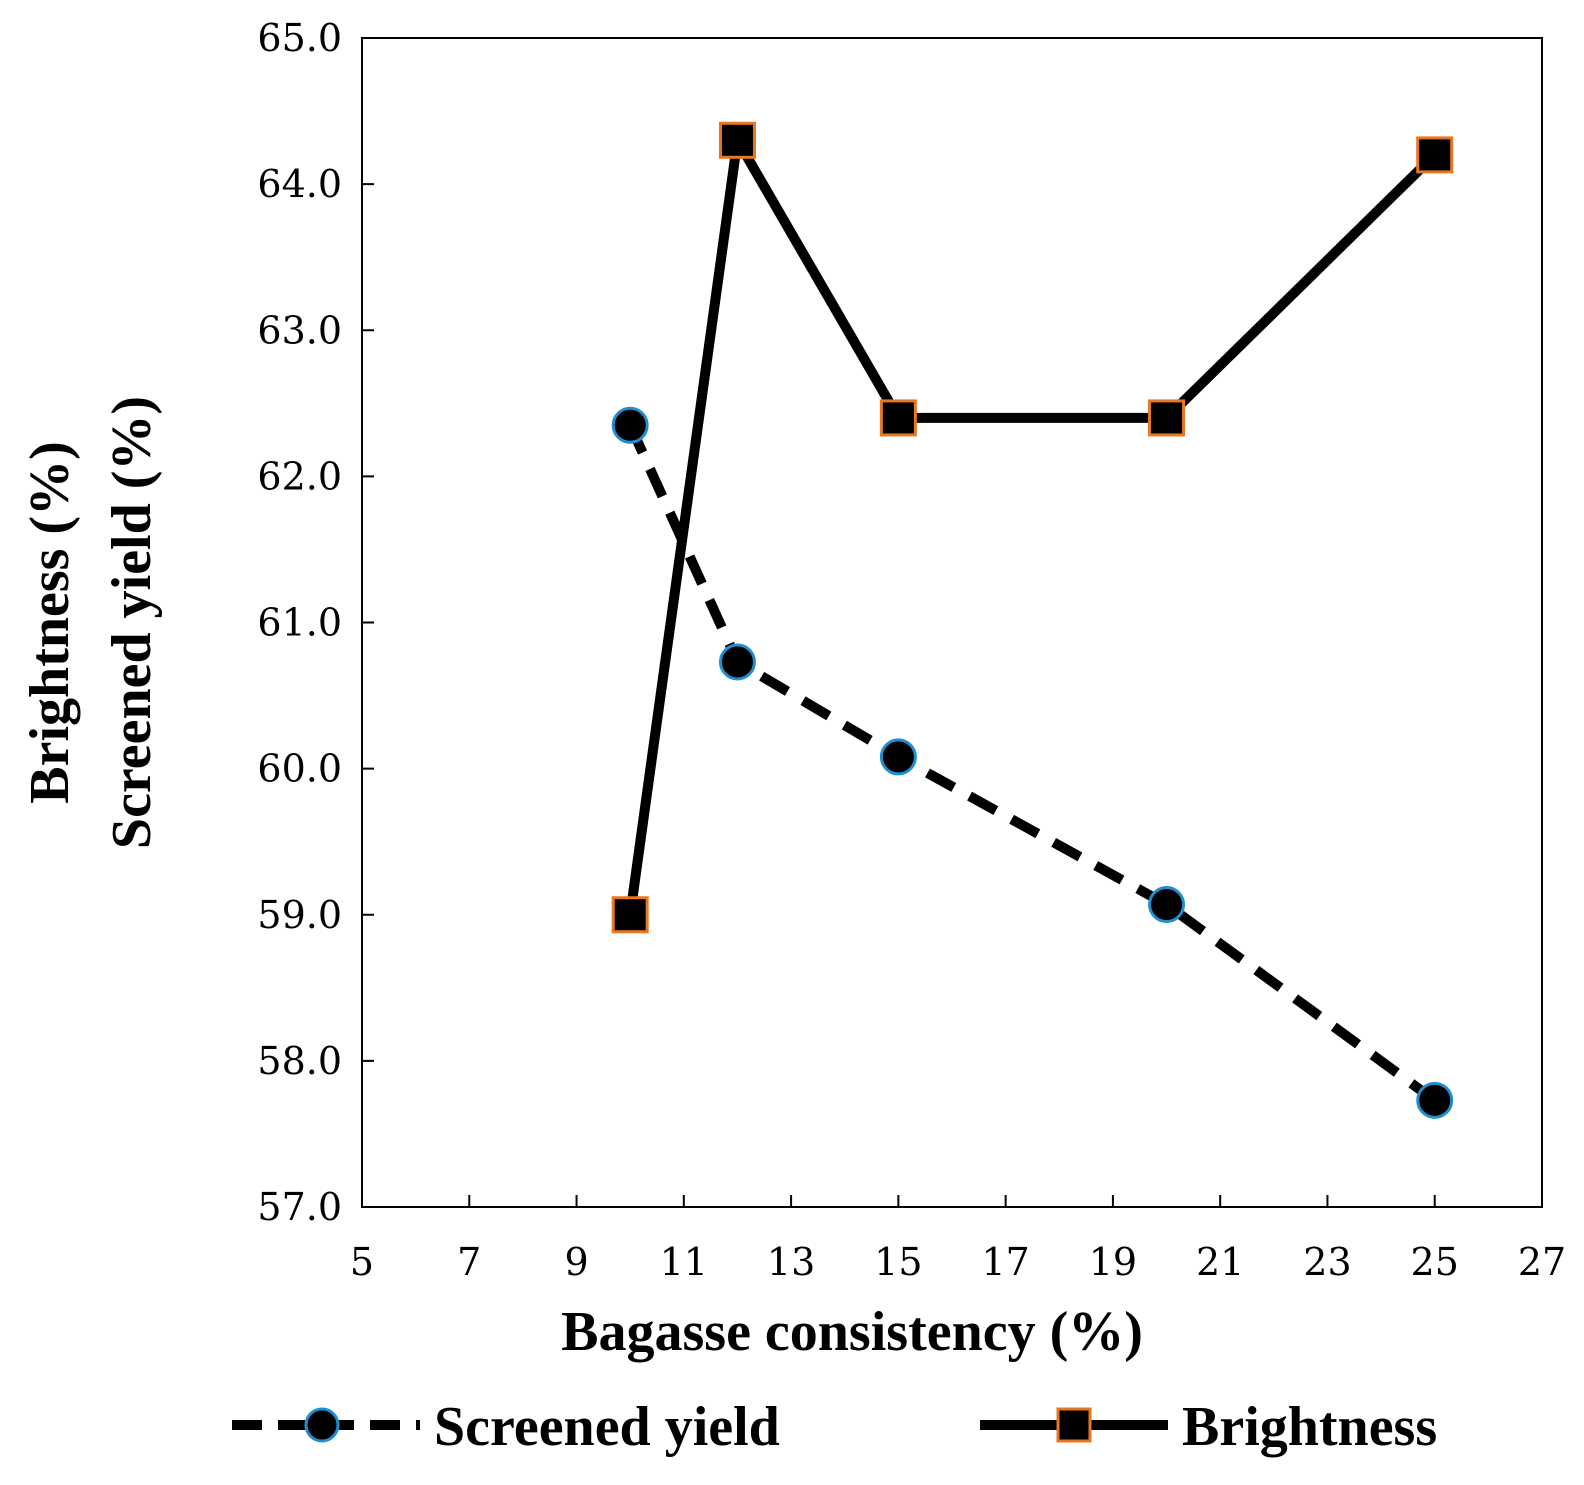 The image size is (1584, 1485). I want to click on x-axis-title: Bagasse consistency (%), so click(852, 1332).